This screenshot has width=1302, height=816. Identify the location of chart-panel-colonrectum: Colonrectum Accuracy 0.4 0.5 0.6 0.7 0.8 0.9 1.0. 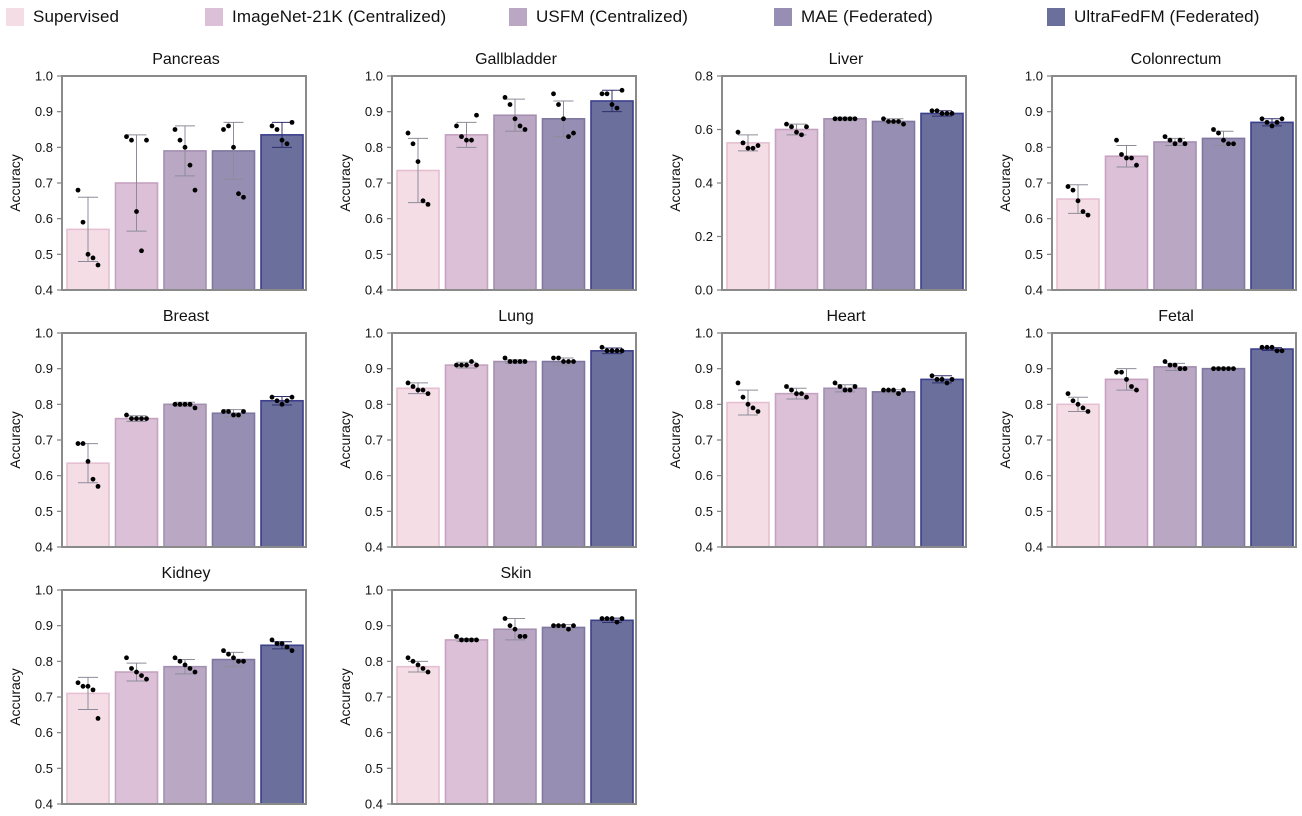
(1147, 174).